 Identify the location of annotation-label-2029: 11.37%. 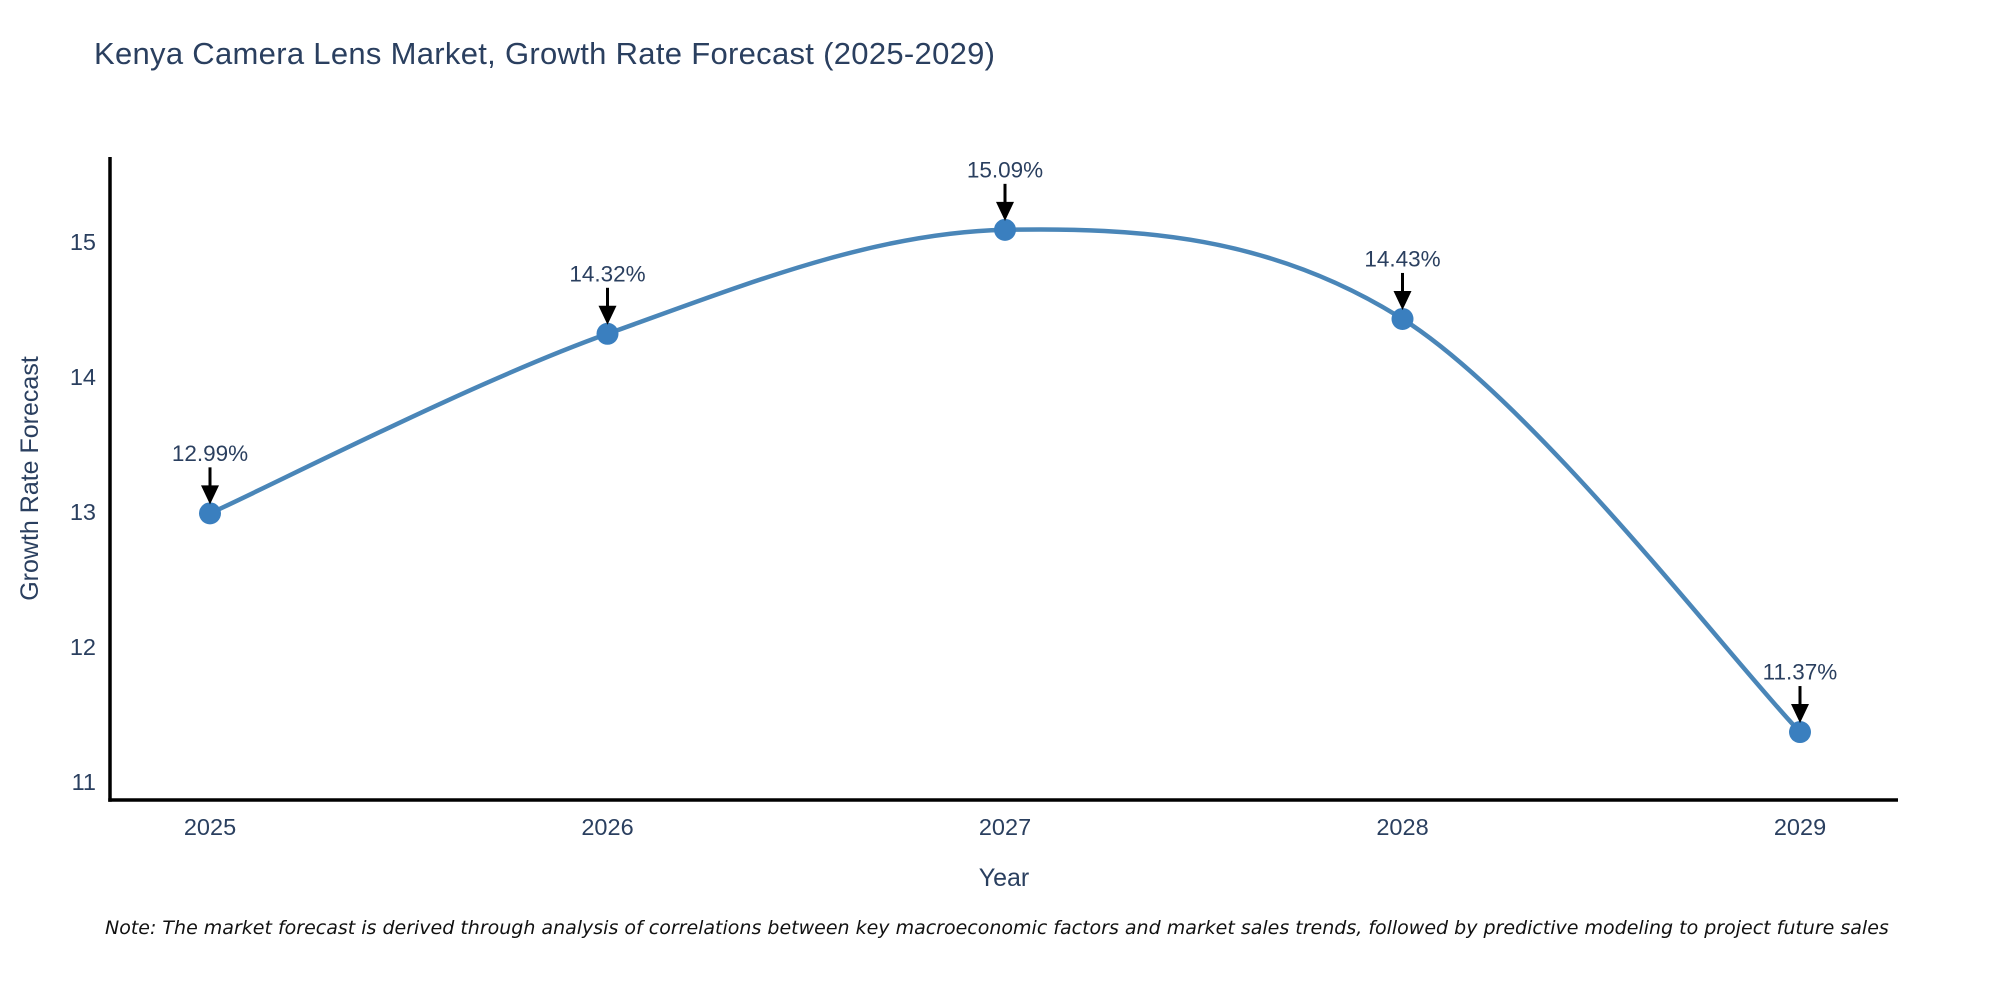
(1800, 672).